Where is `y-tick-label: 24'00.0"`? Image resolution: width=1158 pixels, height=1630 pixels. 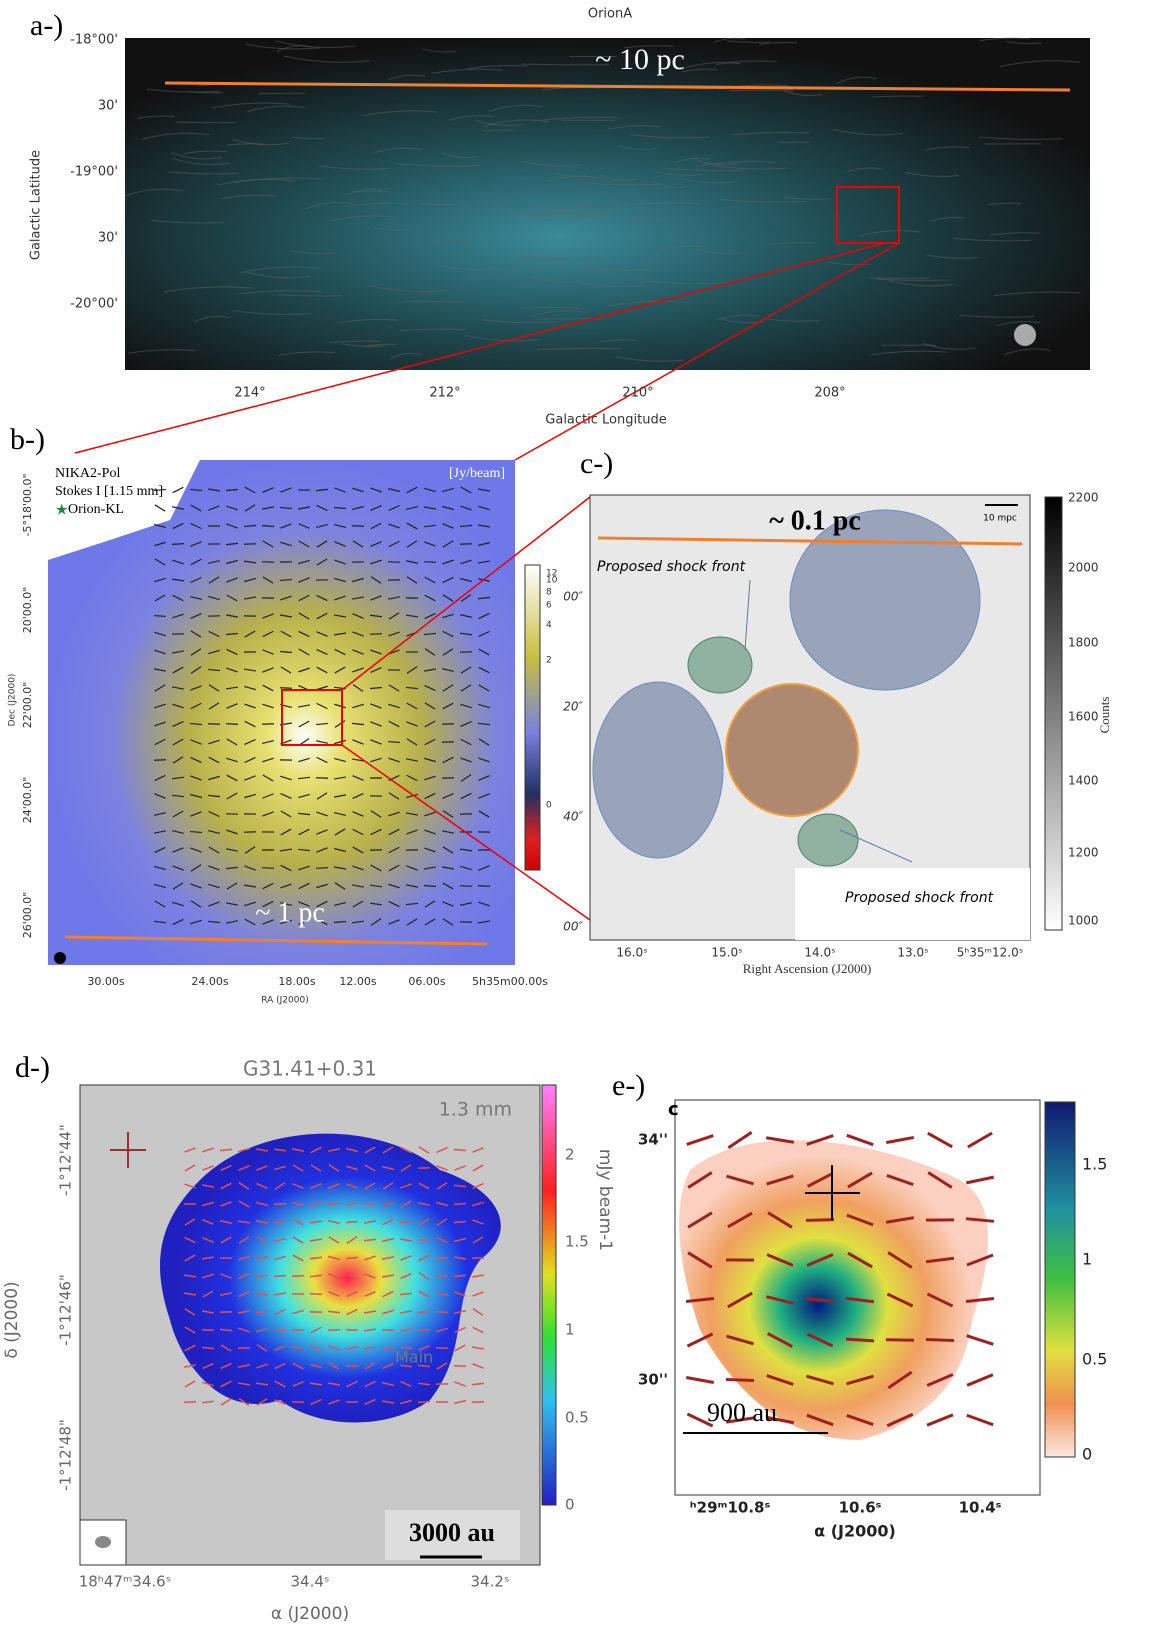
y-tick-label: 24'00.0" is located at coordinates (27, 800).